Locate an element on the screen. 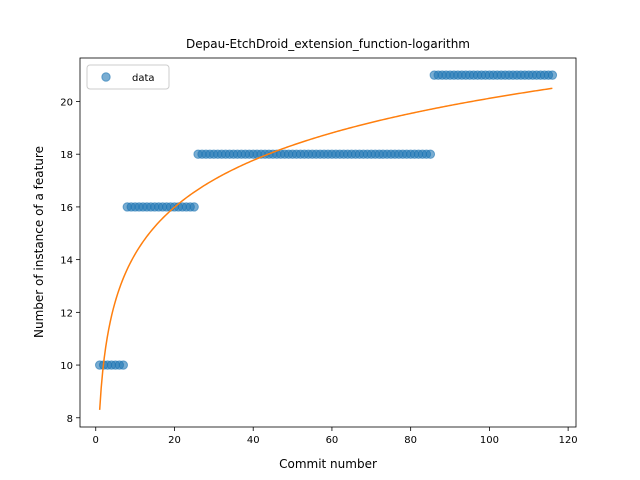  x-tick-label: 0 is located at coordinates (96, 440).